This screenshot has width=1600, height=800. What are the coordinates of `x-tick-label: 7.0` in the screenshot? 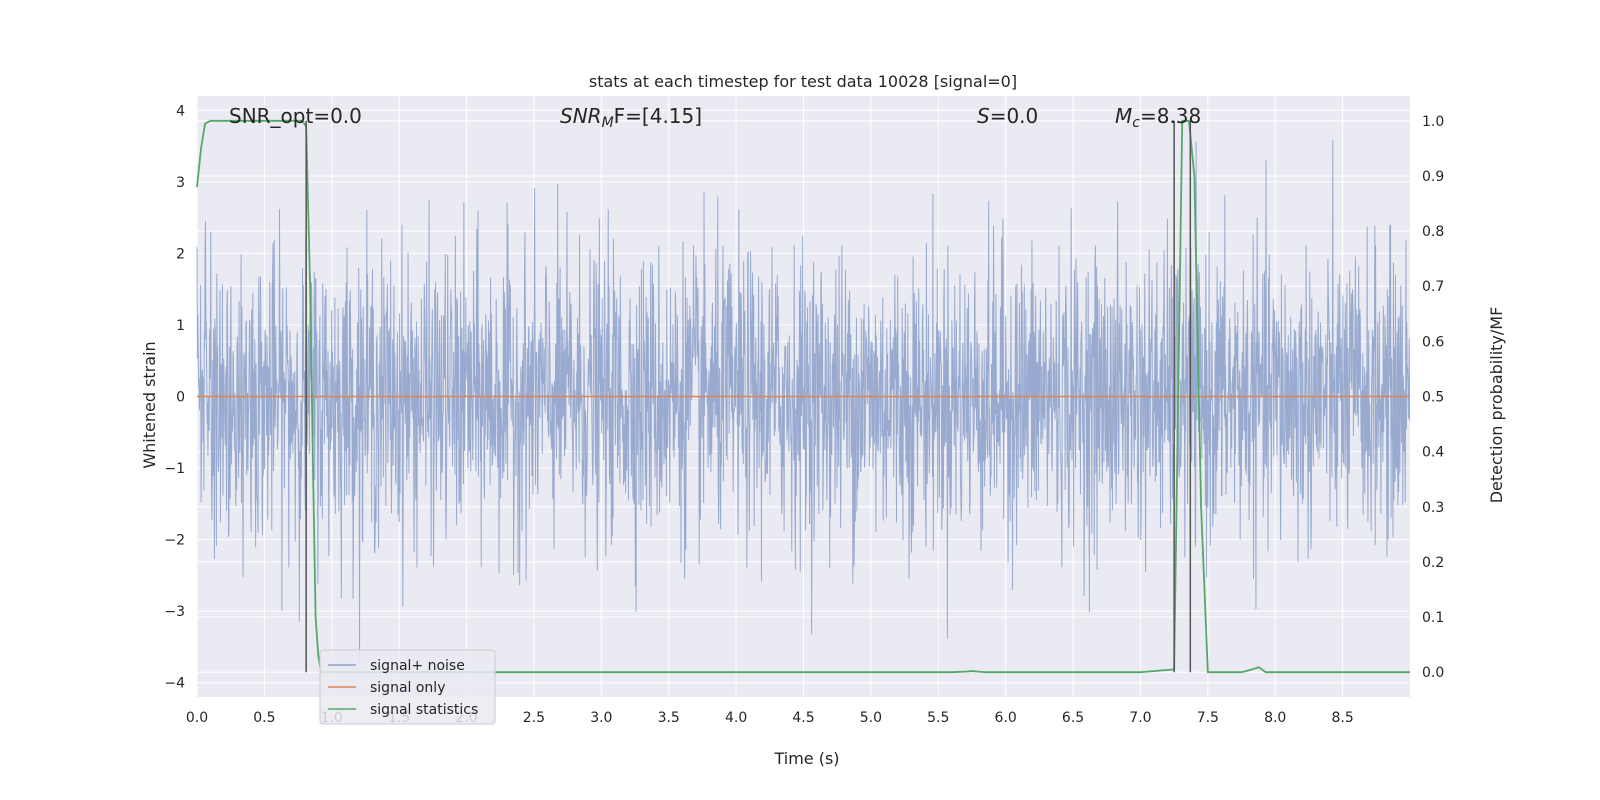 It's located at (1140, 718).